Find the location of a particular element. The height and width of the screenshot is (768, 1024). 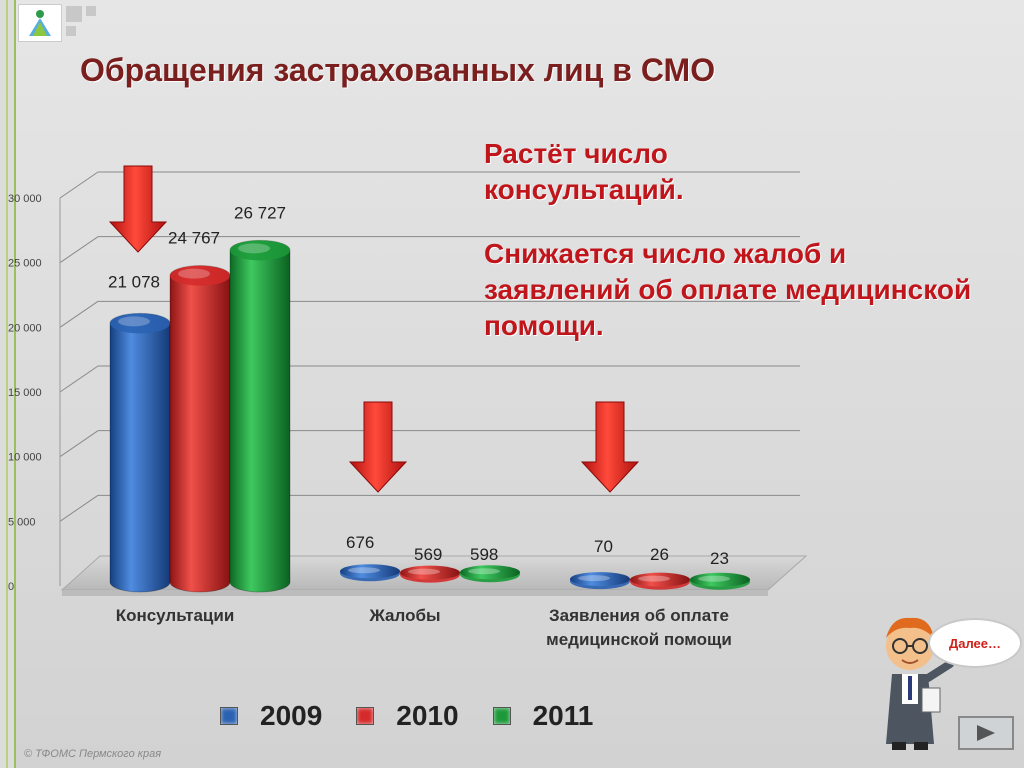

legend-swatch-2011 is located at coordinates (501, 716).